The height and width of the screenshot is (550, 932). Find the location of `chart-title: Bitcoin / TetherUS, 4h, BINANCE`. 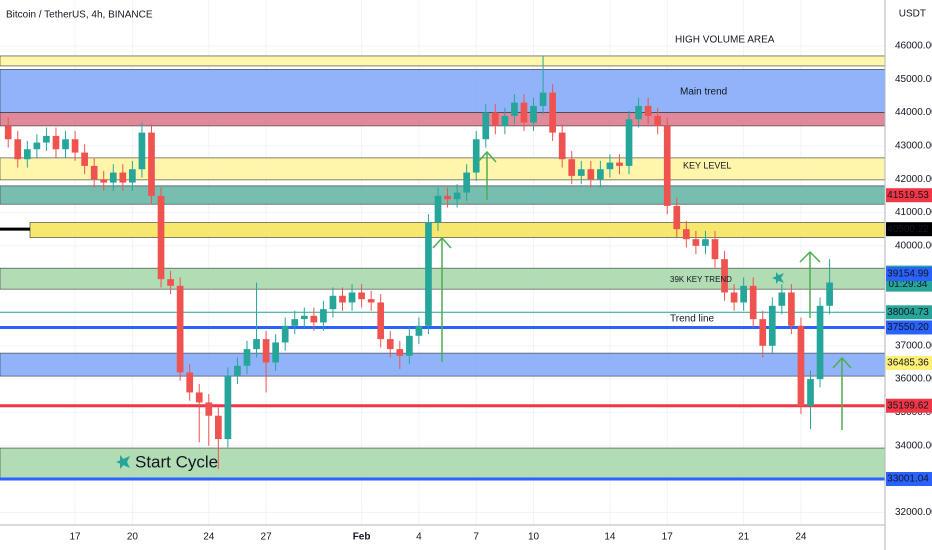

chart-title: Bitcoin / TetherUS, 4h, BINANCE is located at coordinates (79, 15).